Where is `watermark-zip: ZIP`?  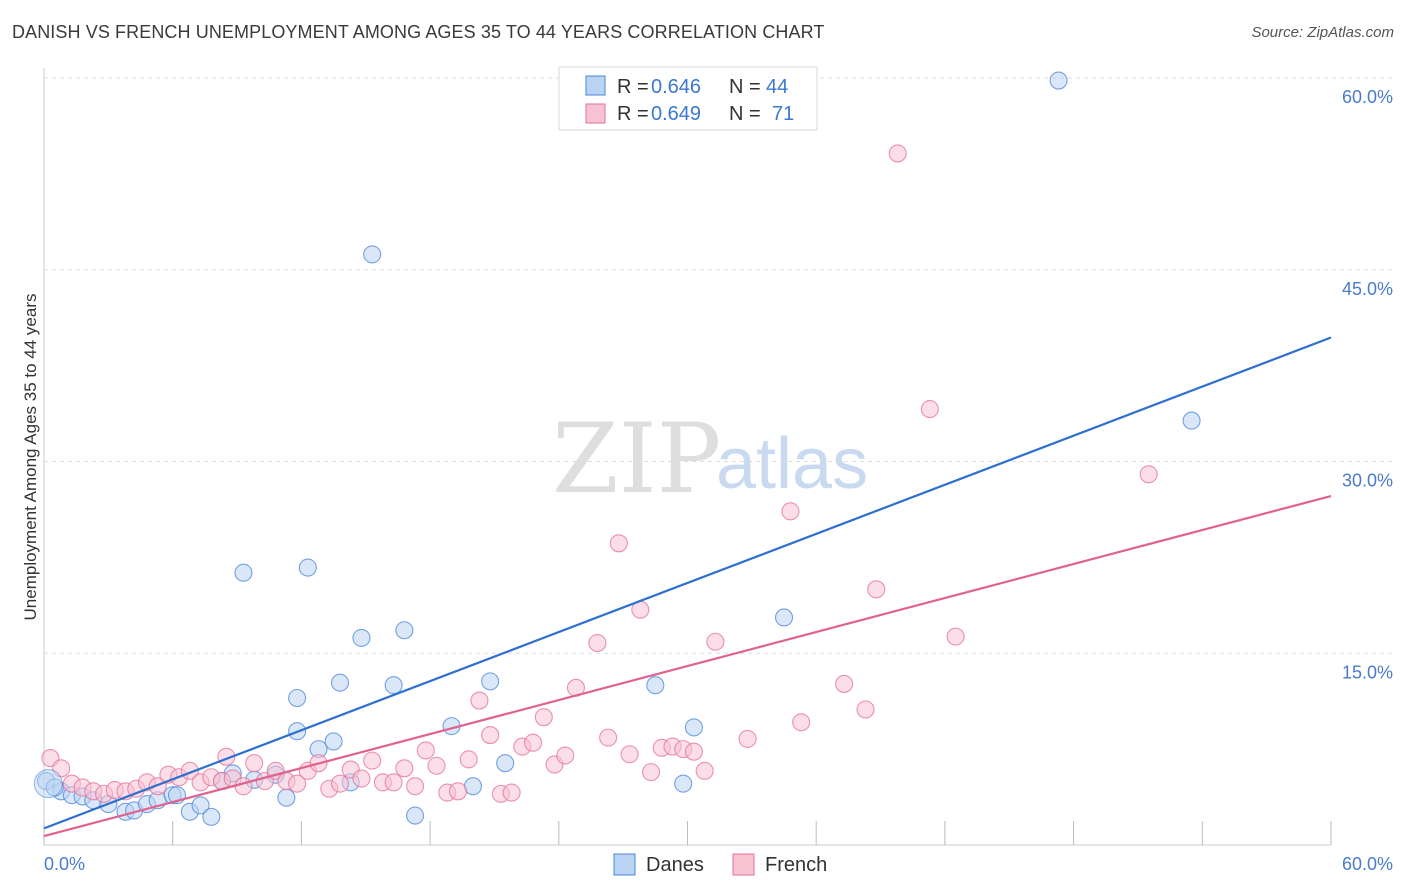
watermark-zip: ZIP is located at coordinates (636, 459).